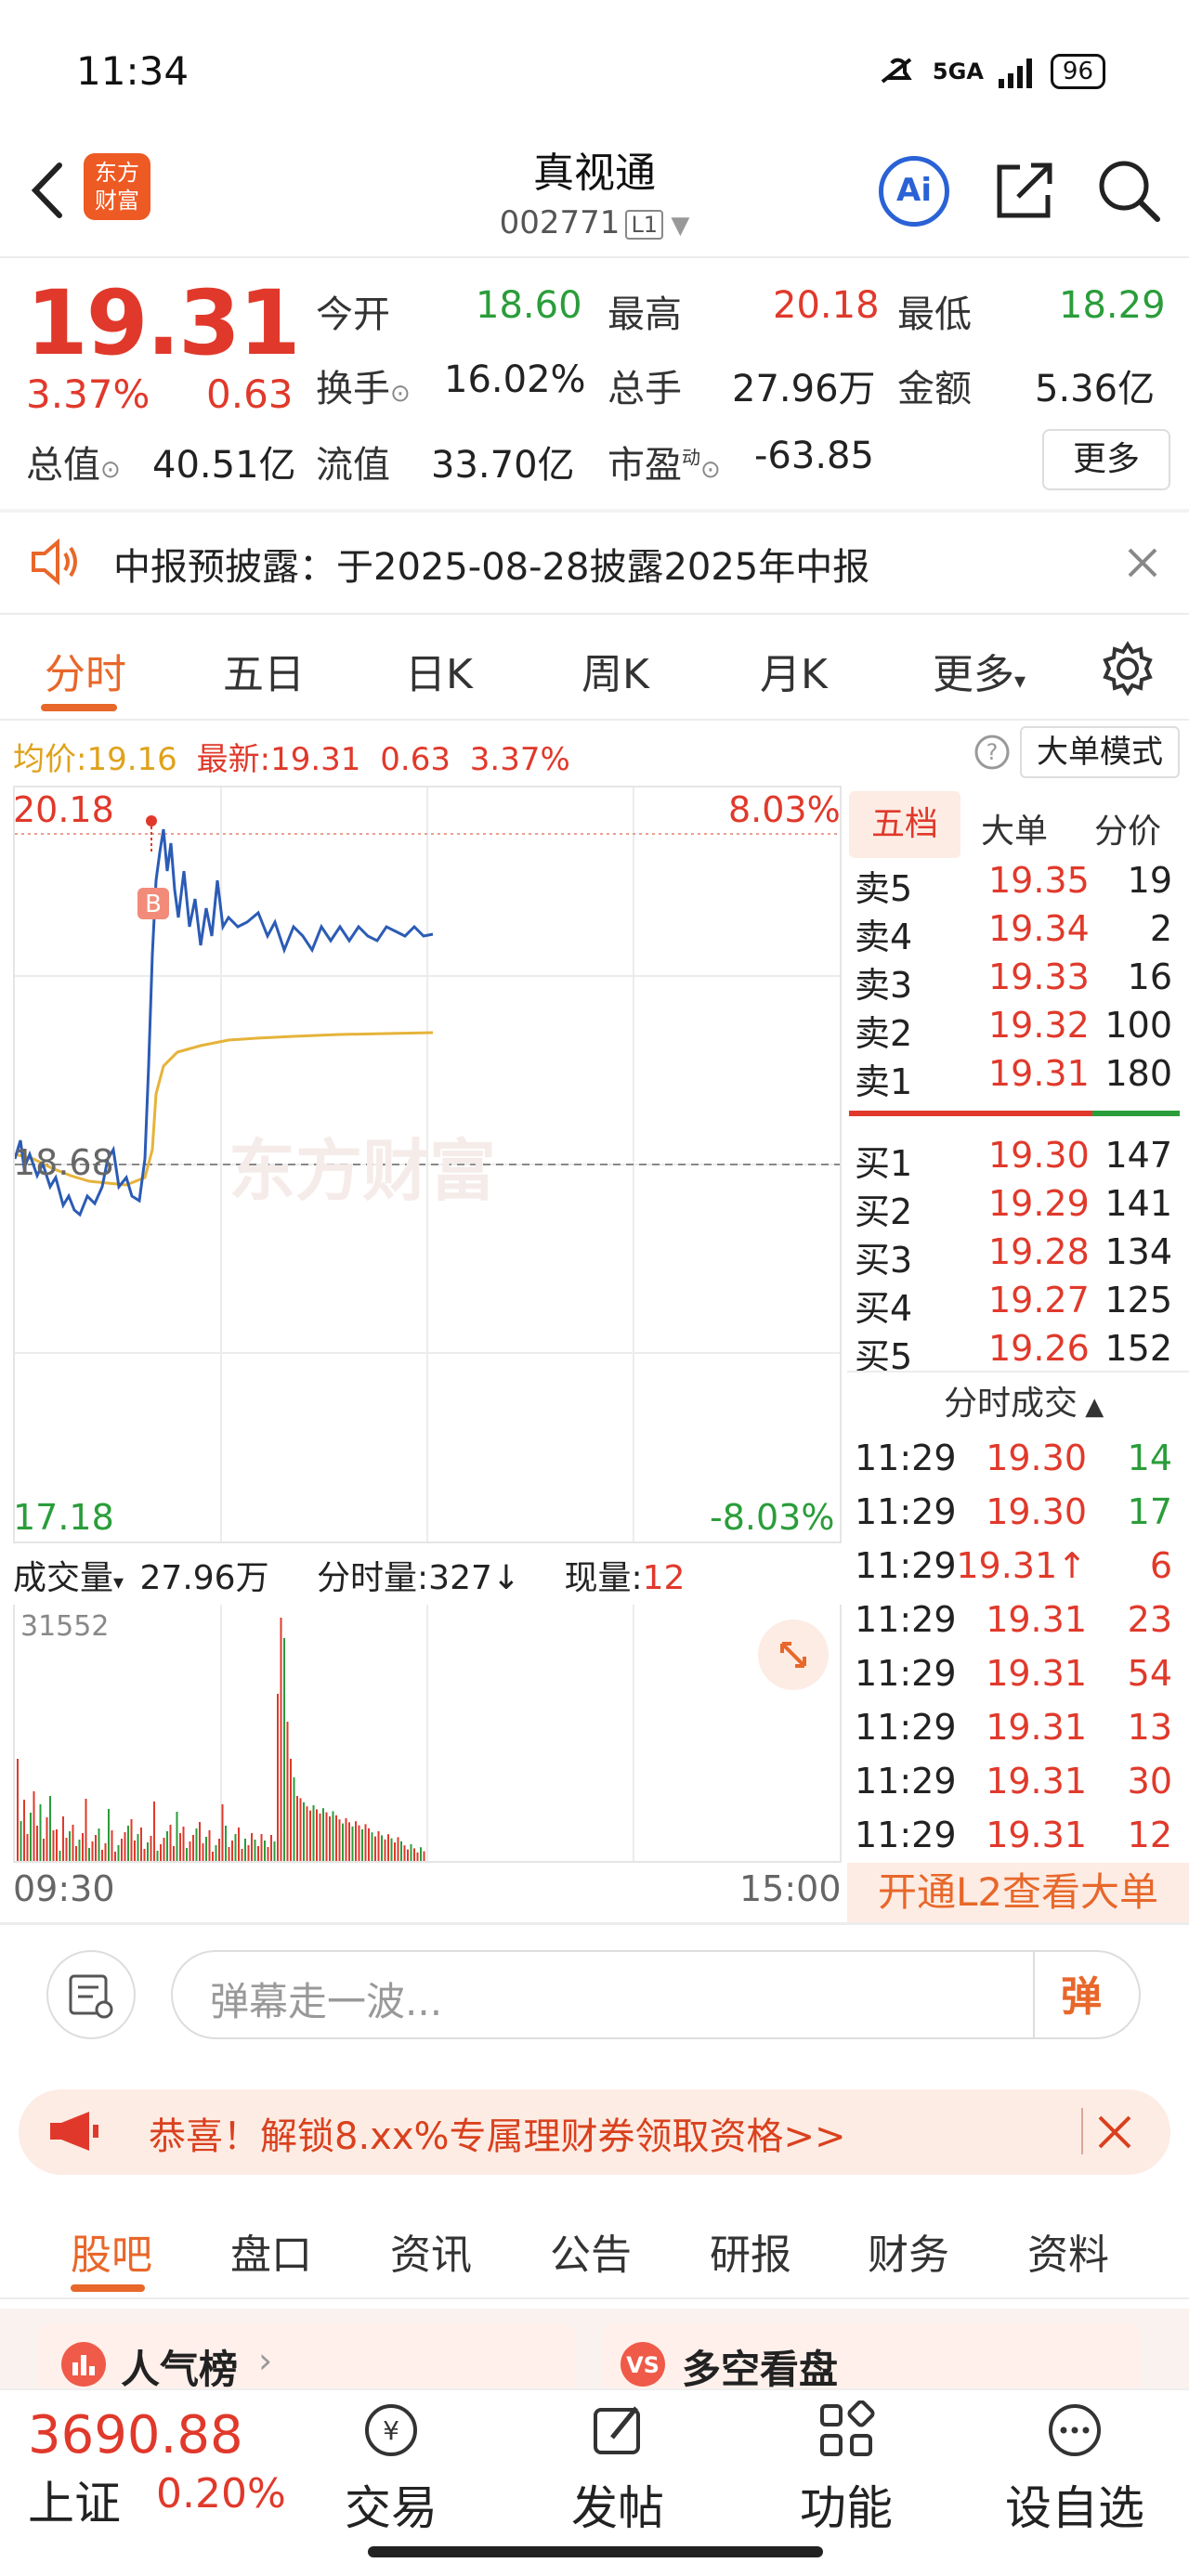  Describe the element at coordinates (153, 904) in the screenshot. I see `buy-marker-icon` at that location.